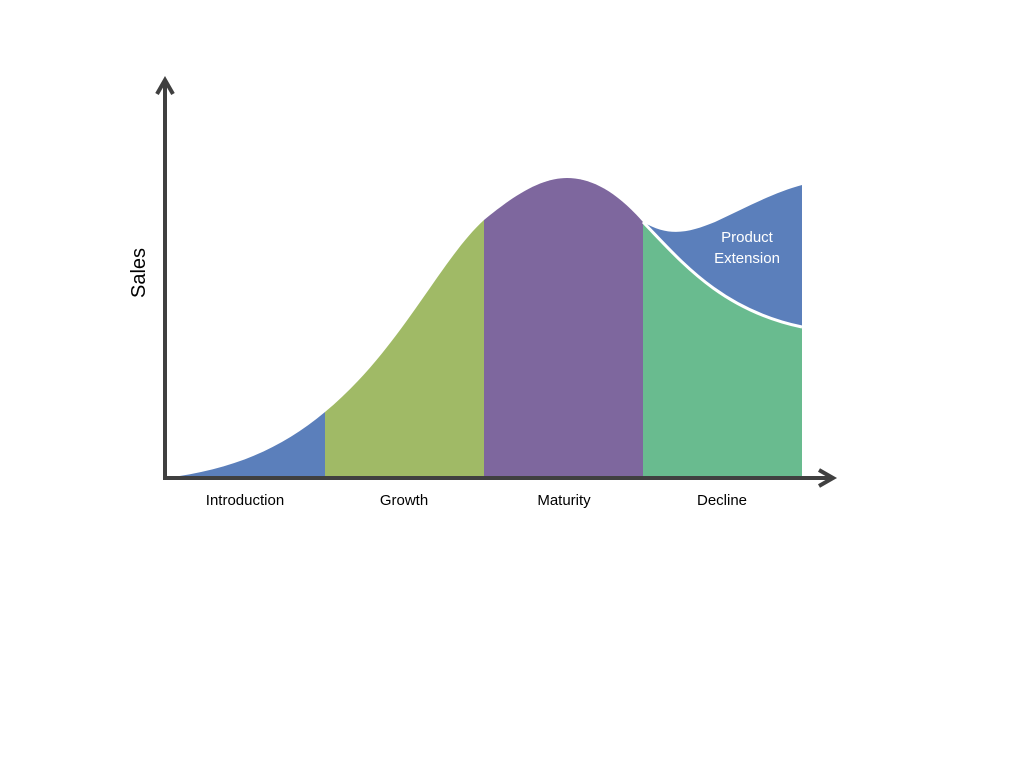 Image resolution: width=1024 pixels, height=768 pixels. What do you see at coordinates (747, 237) in the screenshot?
I see `extension-label-line1: Product` at bounding box center [747, 237].